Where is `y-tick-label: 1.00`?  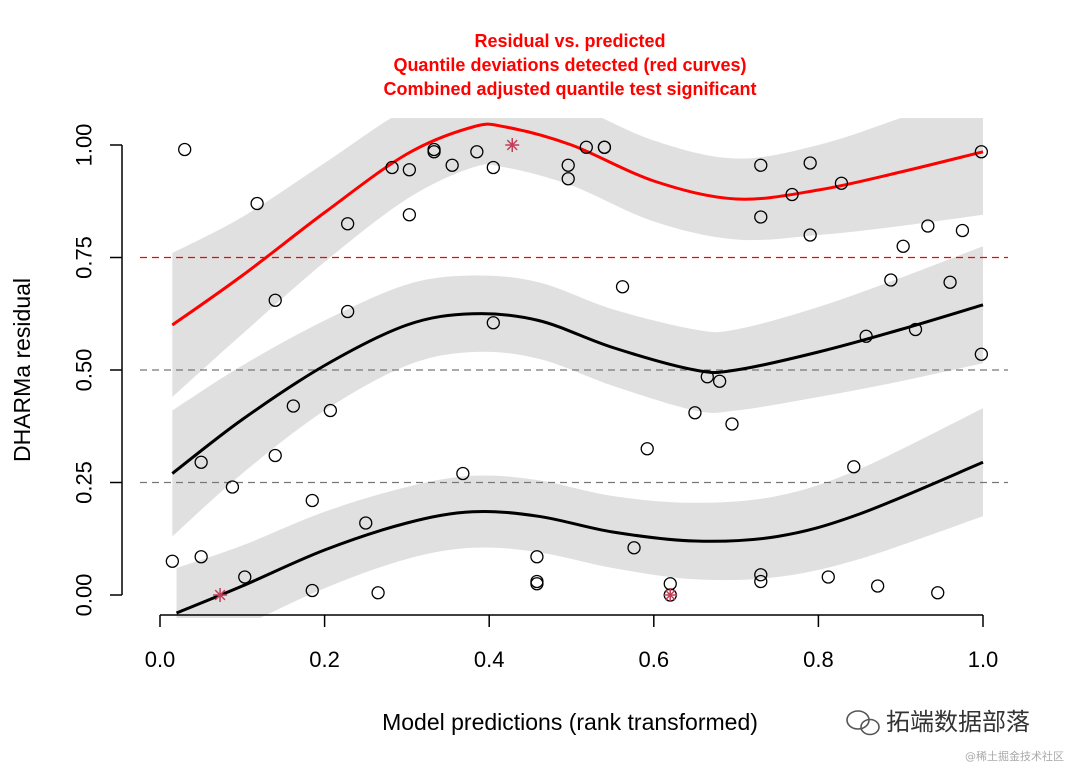
y-tick-label: 1.00 is located at coordinates (84, 145).